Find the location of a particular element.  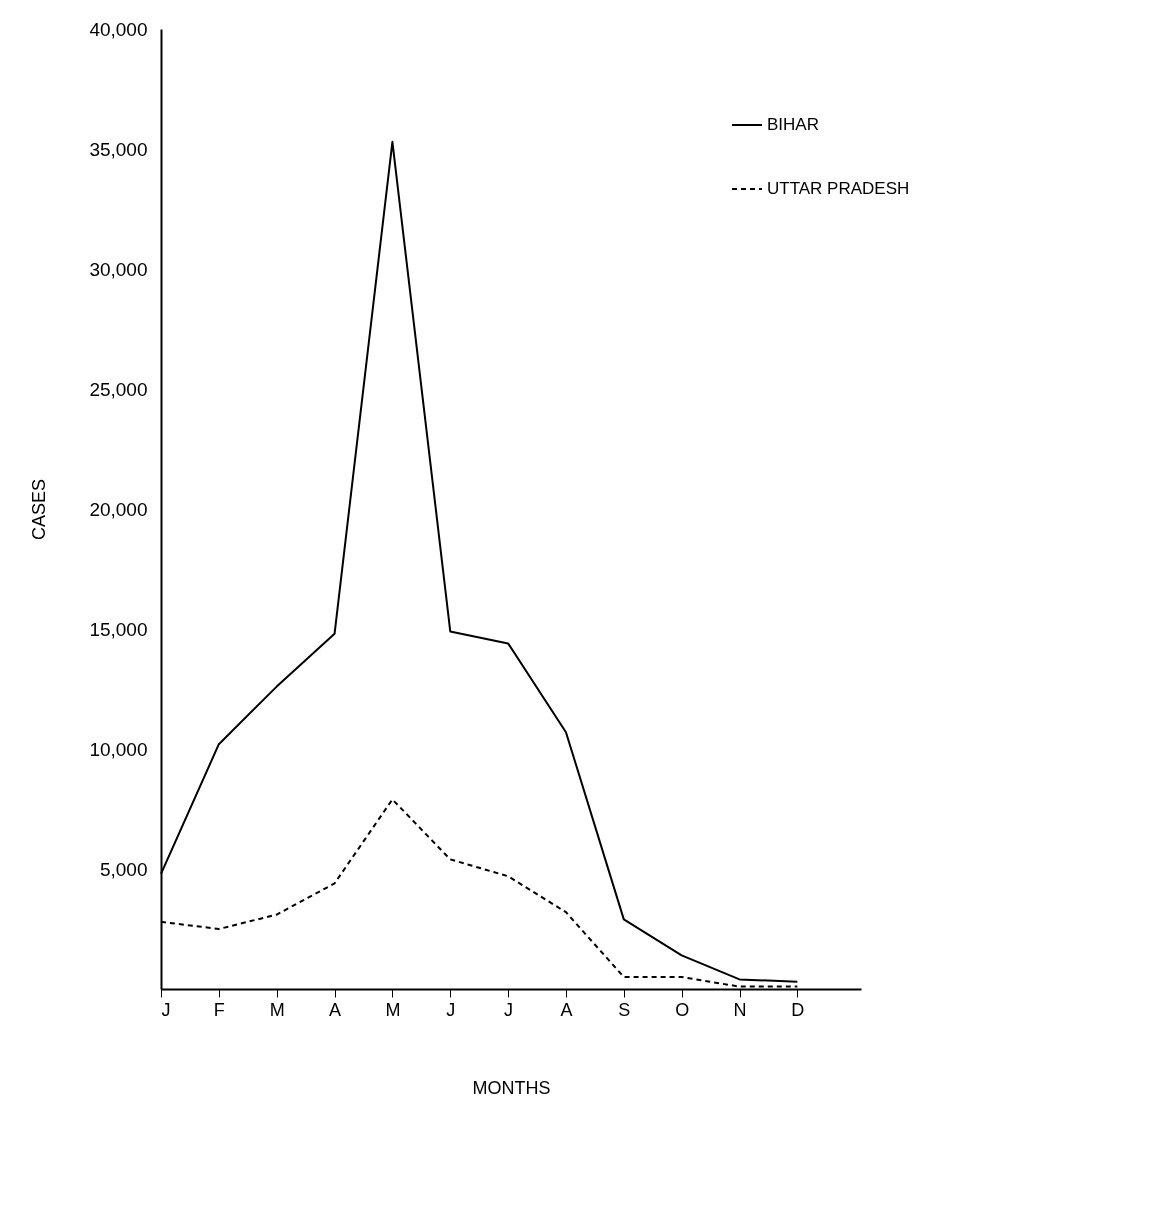

y-tick-label: 15,000 is located at coordinates (118, 629).